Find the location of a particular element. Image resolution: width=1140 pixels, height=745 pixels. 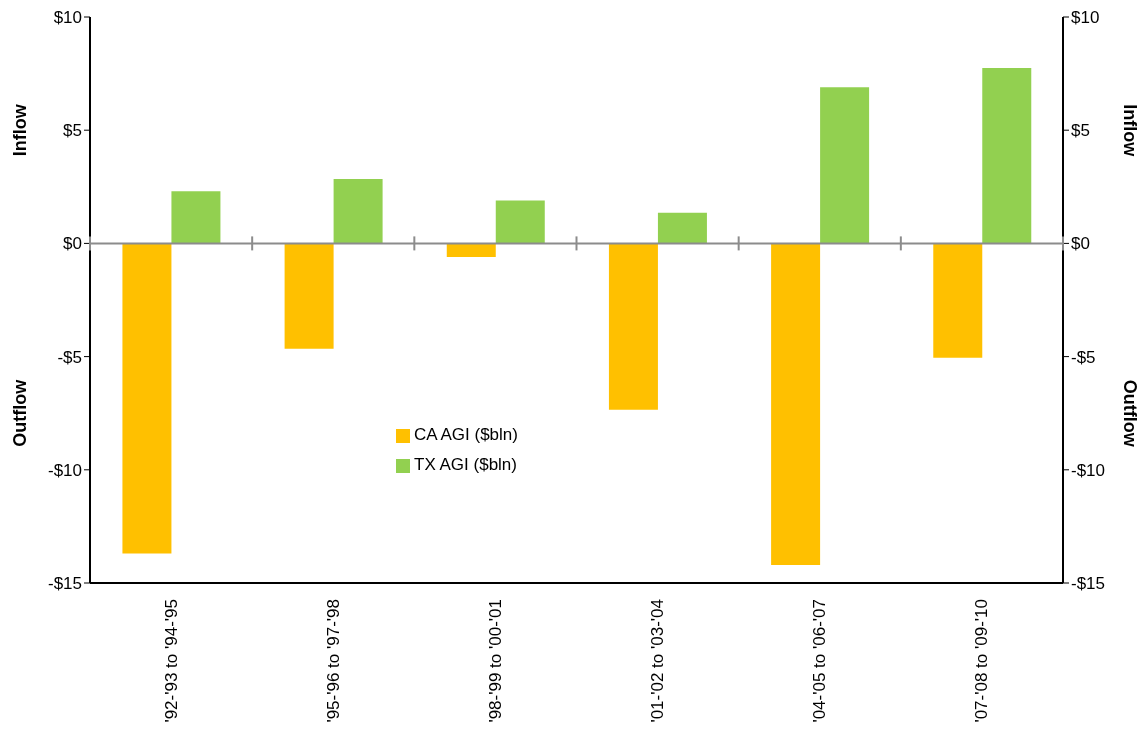

y-tick-label: -$10 is located at coordinates (64, 470).